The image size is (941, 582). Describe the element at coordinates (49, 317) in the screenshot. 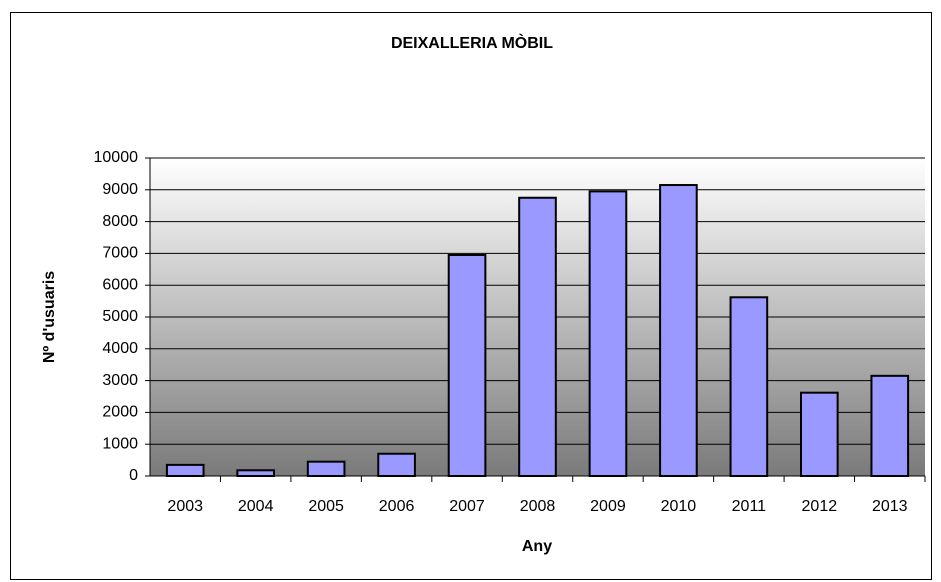

I see `y-axis-label: Nº d'usuaris` at that location.